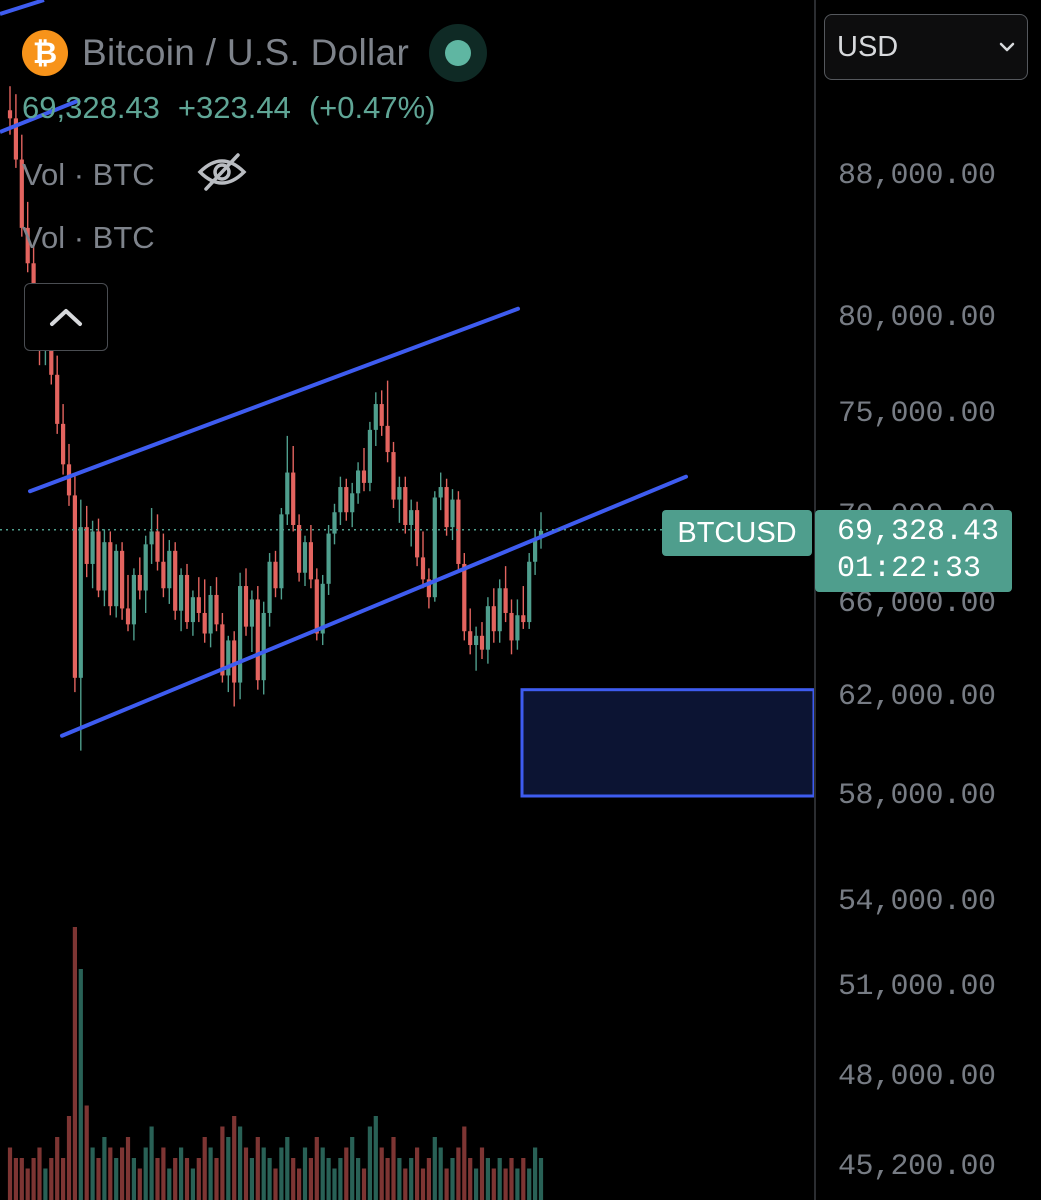  I want to click on partial-trendline-top, so click(22, 8).